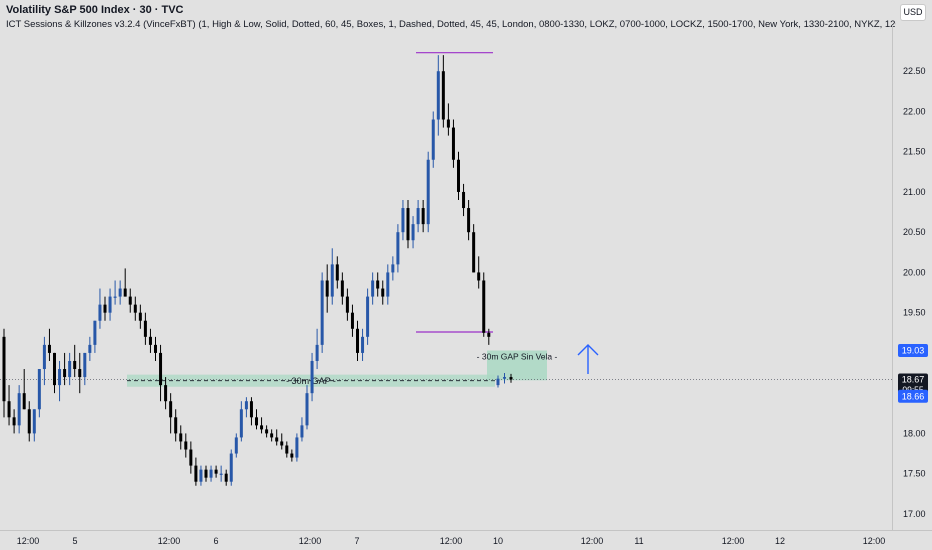 The height and width of the screenshot is (550, 932). I want to click on price-badge-lower, so click(913, 396).